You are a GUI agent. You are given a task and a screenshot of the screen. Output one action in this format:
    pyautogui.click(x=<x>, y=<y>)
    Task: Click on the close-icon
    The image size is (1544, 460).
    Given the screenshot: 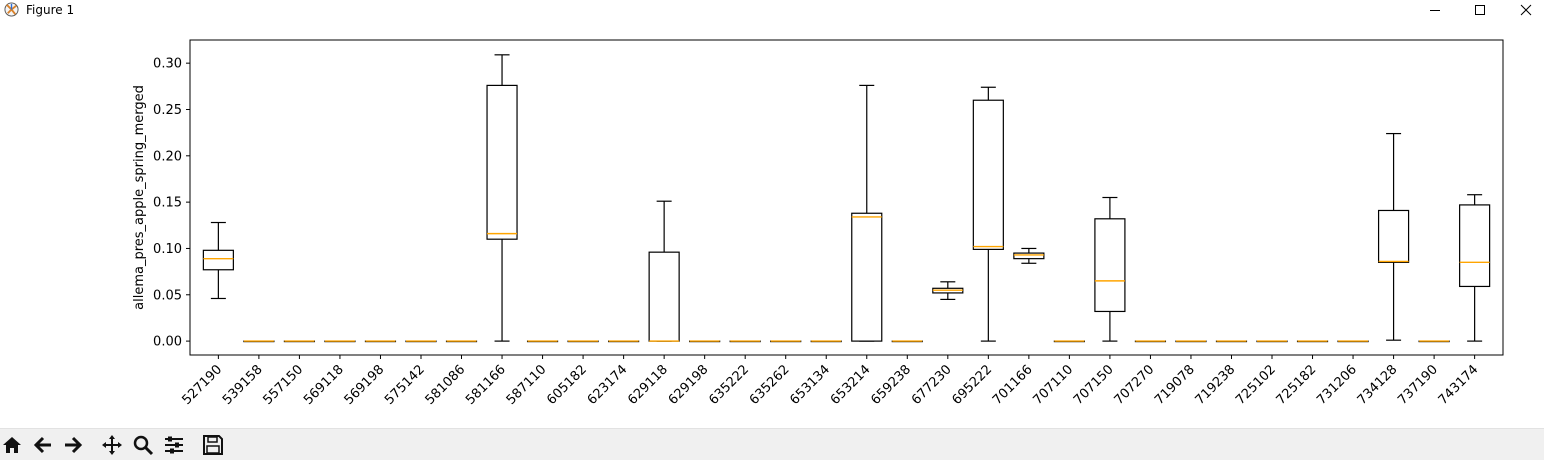 What is the action you would take?
    pyautogui.click(x=1526, y=10)
    